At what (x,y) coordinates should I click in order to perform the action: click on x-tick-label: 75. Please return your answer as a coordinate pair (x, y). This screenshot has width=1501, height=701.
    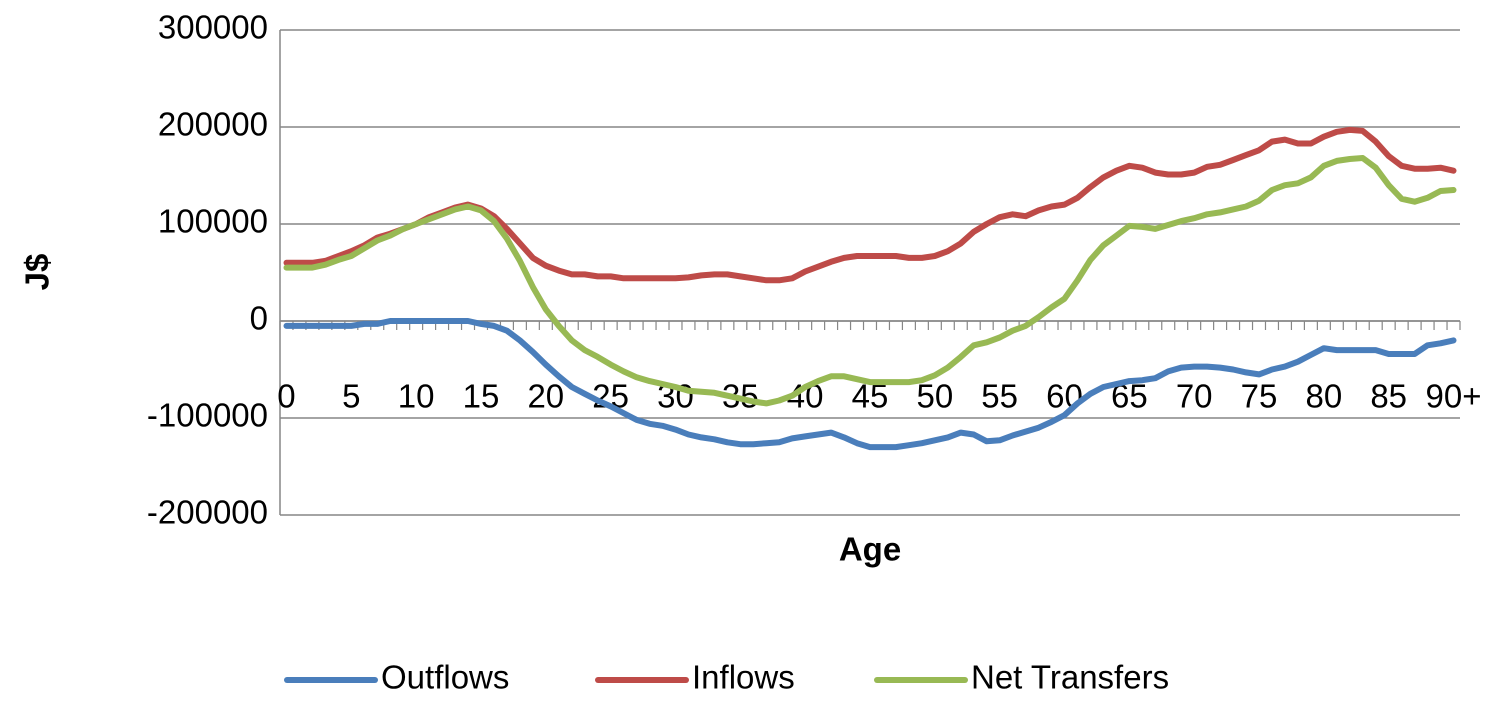
    Looking at the image, I should click on (1259, 396).